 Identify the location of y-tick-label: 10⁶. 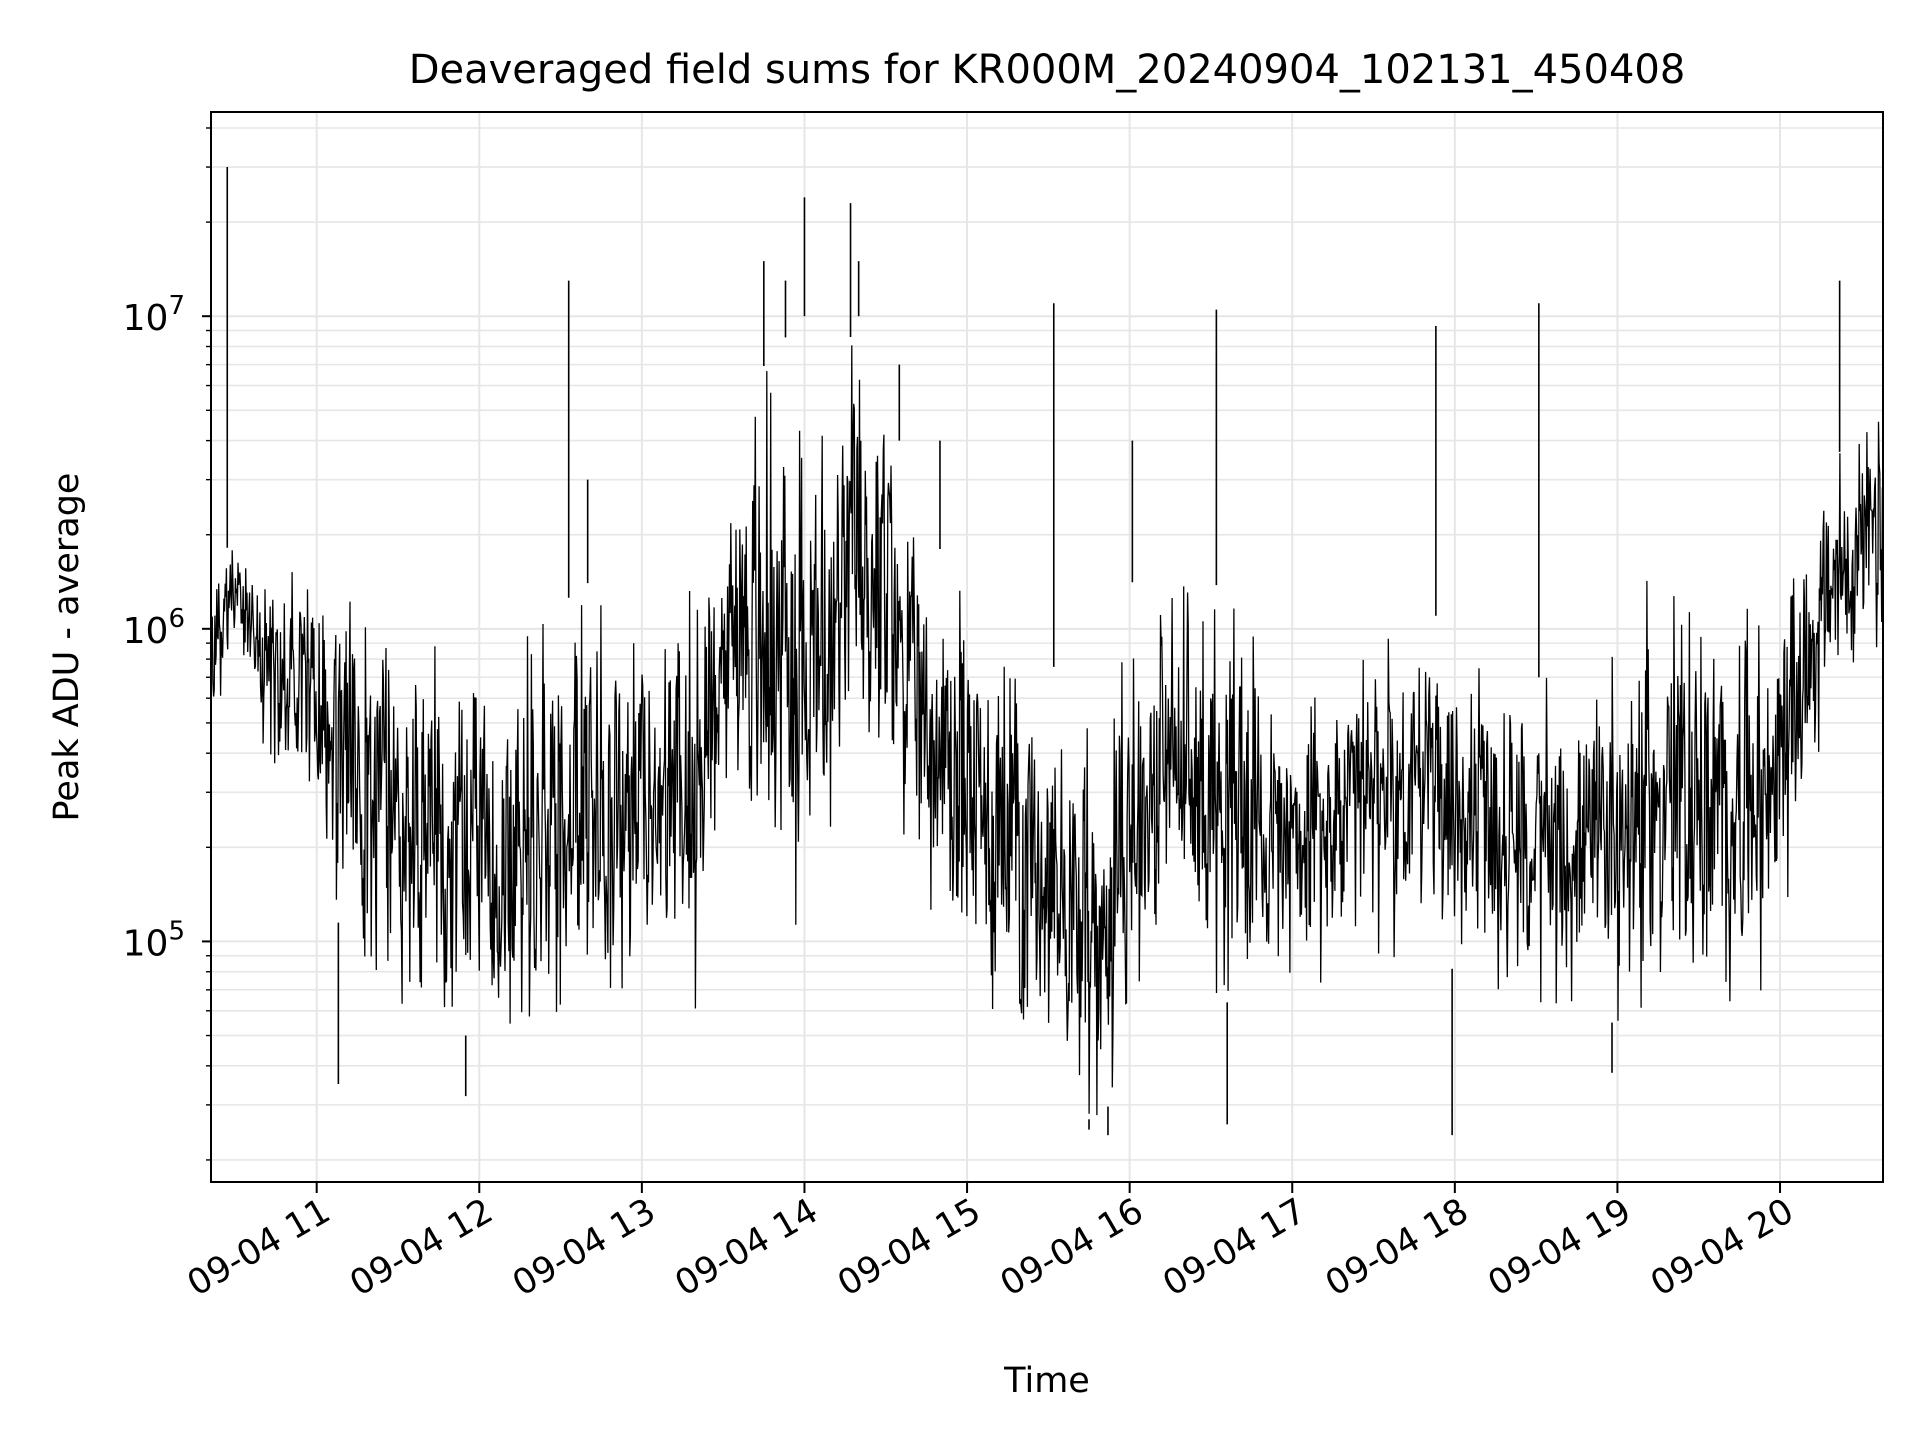
(154, 628).